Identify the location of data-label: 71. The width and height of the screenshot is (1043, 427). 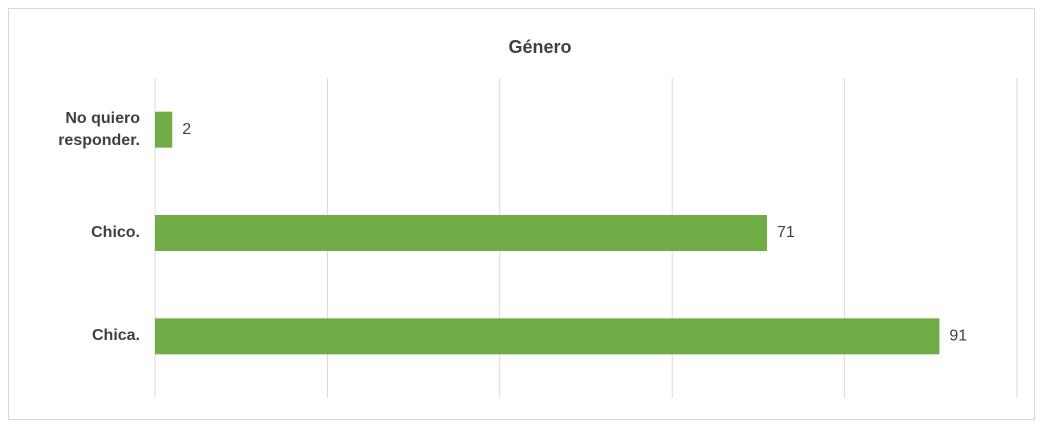
(786, 232).